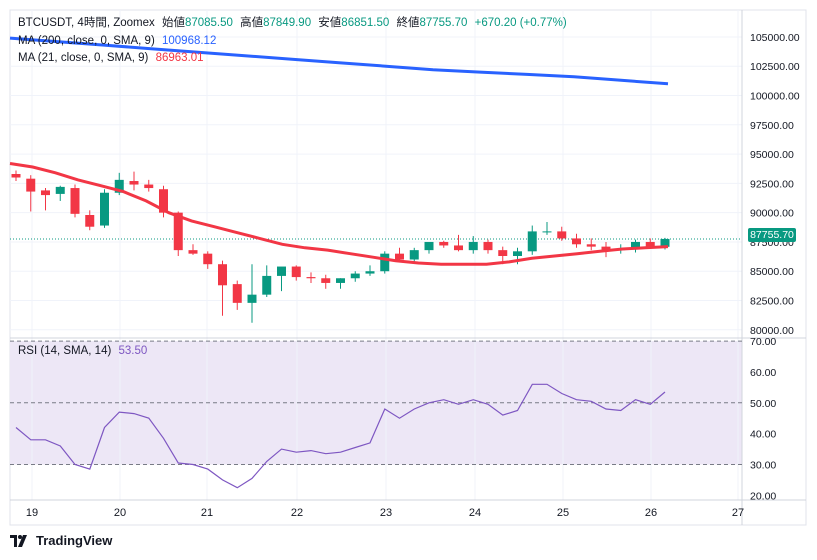  I want to click on rsi-tick-label: 70.00, so click(763, 342).